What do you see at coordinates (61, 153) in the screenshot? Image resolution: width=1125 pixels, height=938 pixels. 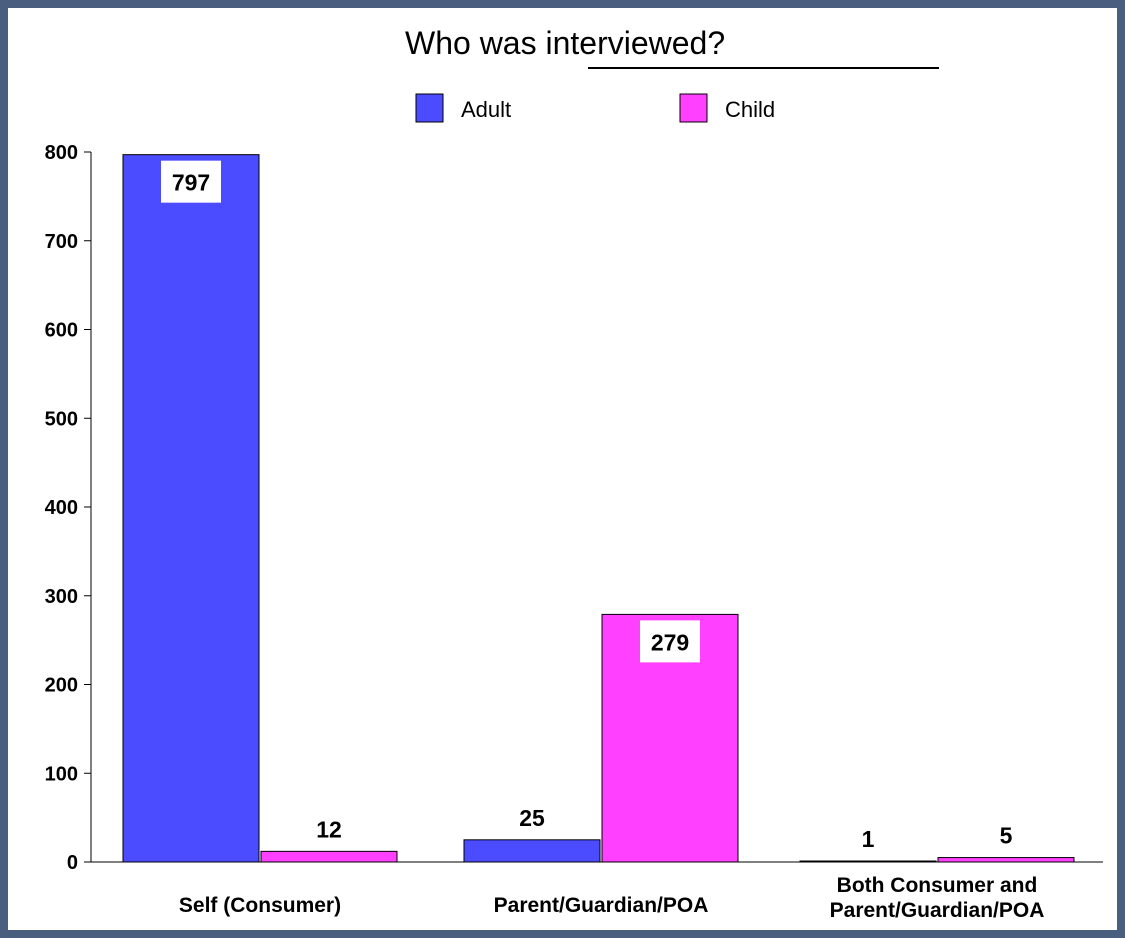 I see `y-tick-label: 800` at bounding box center [61, 153].